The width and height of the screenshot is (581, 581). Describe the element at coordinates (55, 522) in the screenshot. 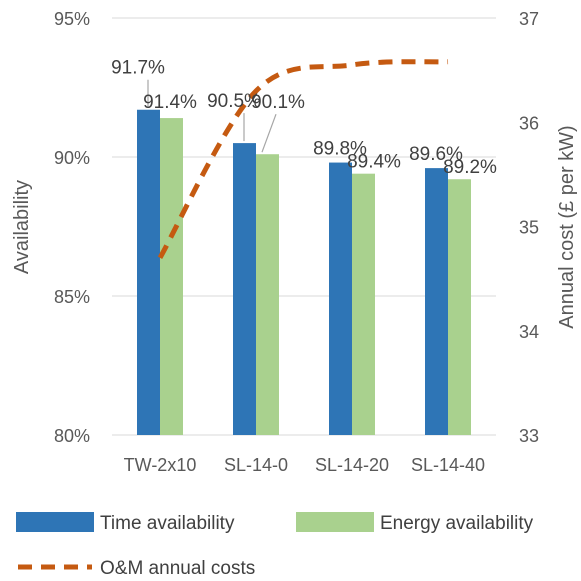

I see `legend-swatch-time-availability` at that location.